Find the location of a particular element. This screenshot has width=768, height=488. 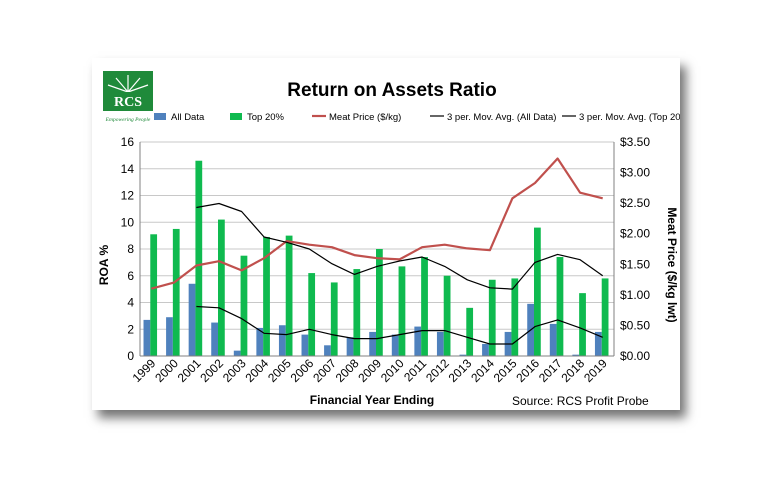

y2-tick-label: $0.50 is located at coordinates (635, 325).